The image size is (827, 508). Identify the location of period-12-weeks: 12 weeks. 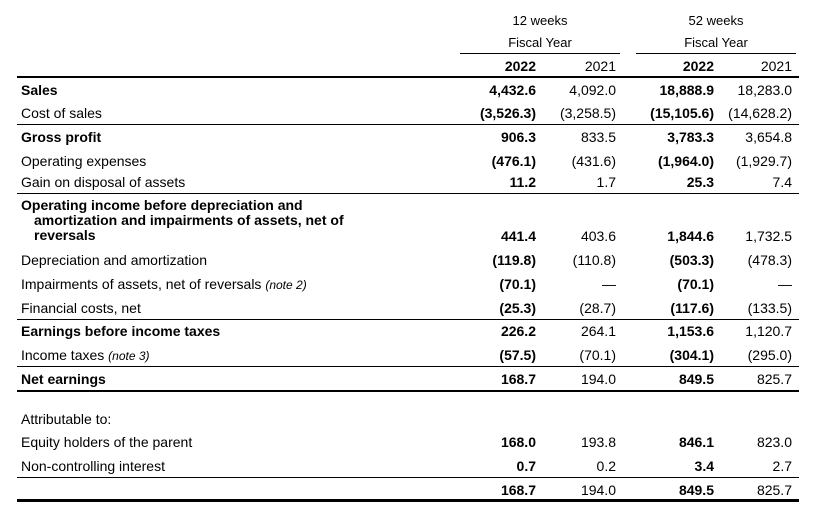
(540, 20).